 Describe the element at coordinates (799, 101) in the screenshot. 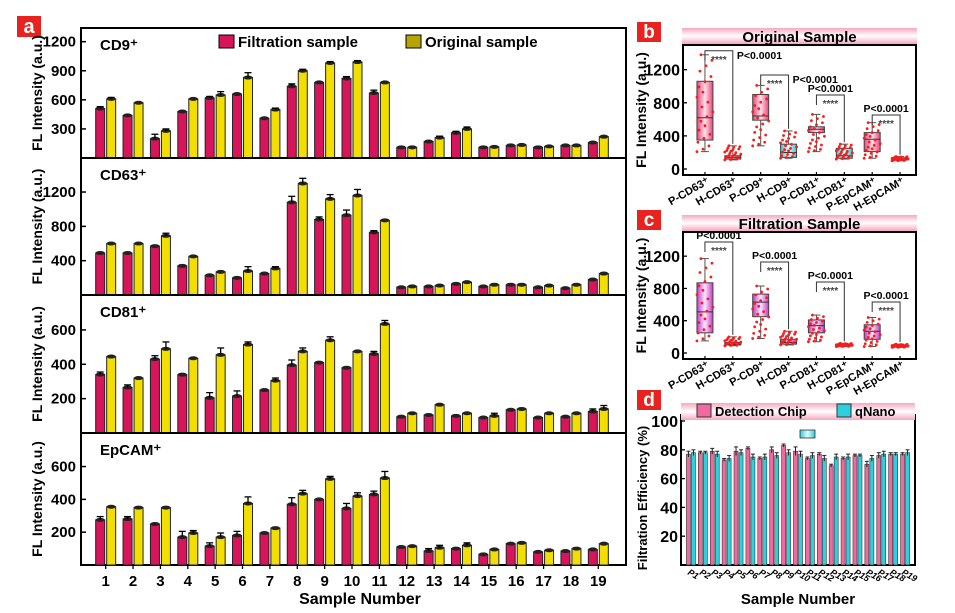

I see `significance-bracket: **** P<0.0001` at that location.